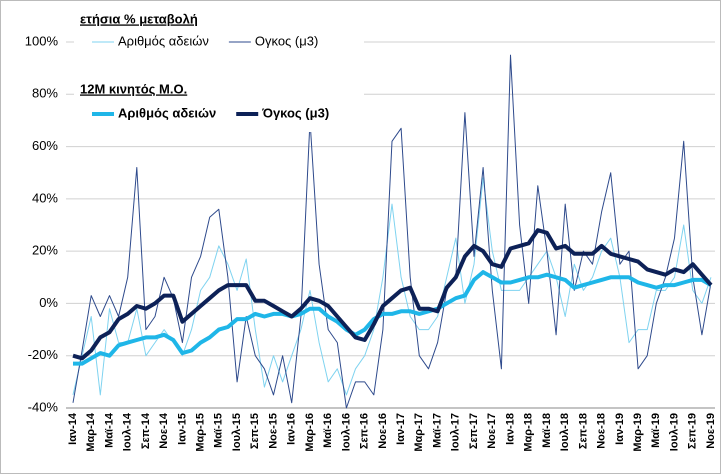 This screenshot has width=721, height=474. I want to click on legend-label: Ογκος (μ3), so click(286, 40).